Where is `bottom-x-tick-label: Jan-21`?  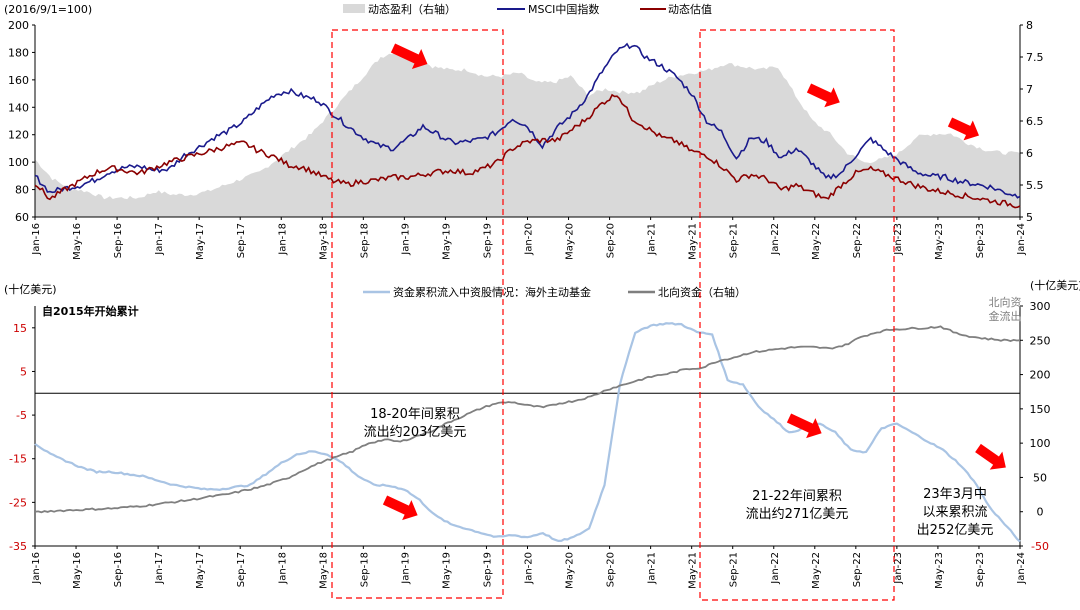 bottom-x-tick-label: Jan-21 is located at coordinates (652, 568).